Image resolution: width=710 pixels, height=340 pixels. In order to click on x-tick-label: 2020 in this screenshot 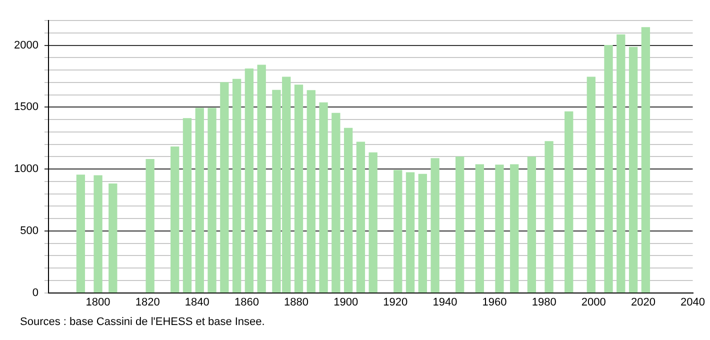, I will do `click(643, 302)`.